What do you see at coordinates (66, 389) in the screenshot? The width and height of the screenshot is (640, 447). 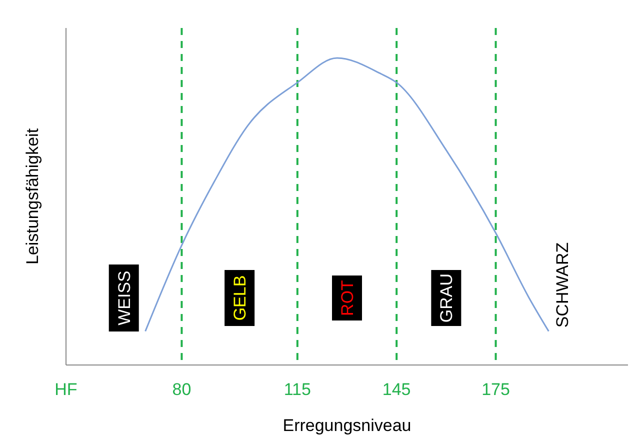 I see `x-tick-label: HF` at bounding box center [66, 389].